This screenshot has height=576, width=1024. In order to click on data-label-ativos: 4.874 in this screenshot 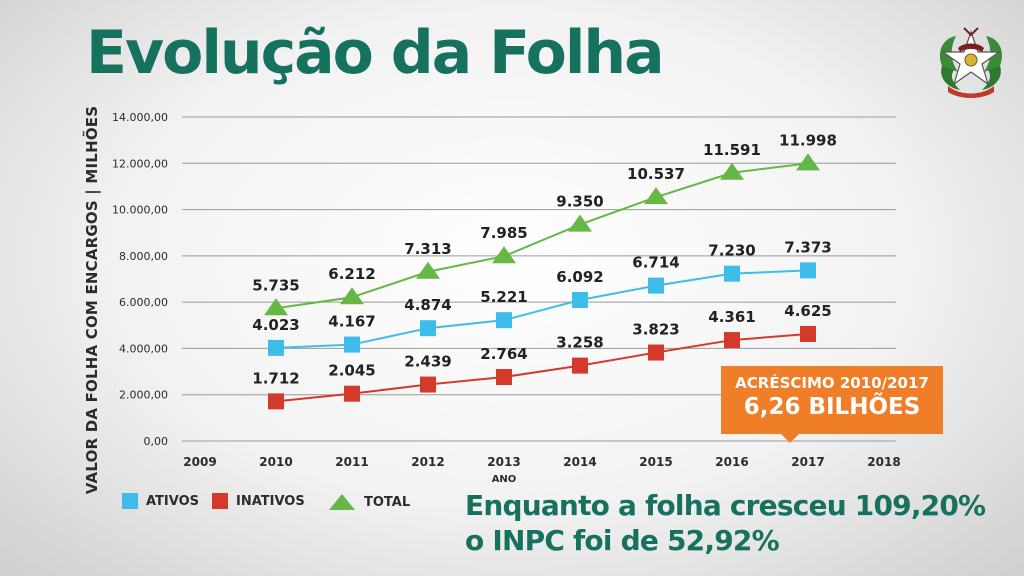, I will do `click(427, 305)`.